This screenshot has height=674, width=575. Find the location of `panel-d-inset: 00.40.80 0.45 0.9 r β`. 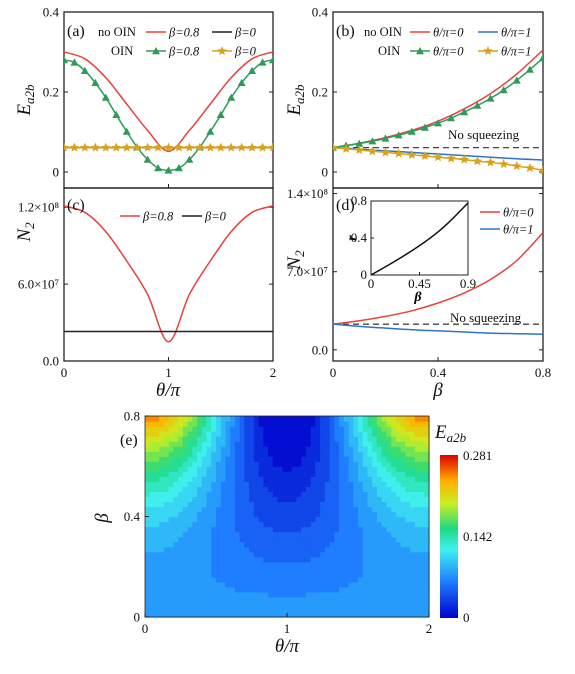

panel-d-inset: 00.40.80 0.45 0.9 r β is located at coordinates (410, 249).